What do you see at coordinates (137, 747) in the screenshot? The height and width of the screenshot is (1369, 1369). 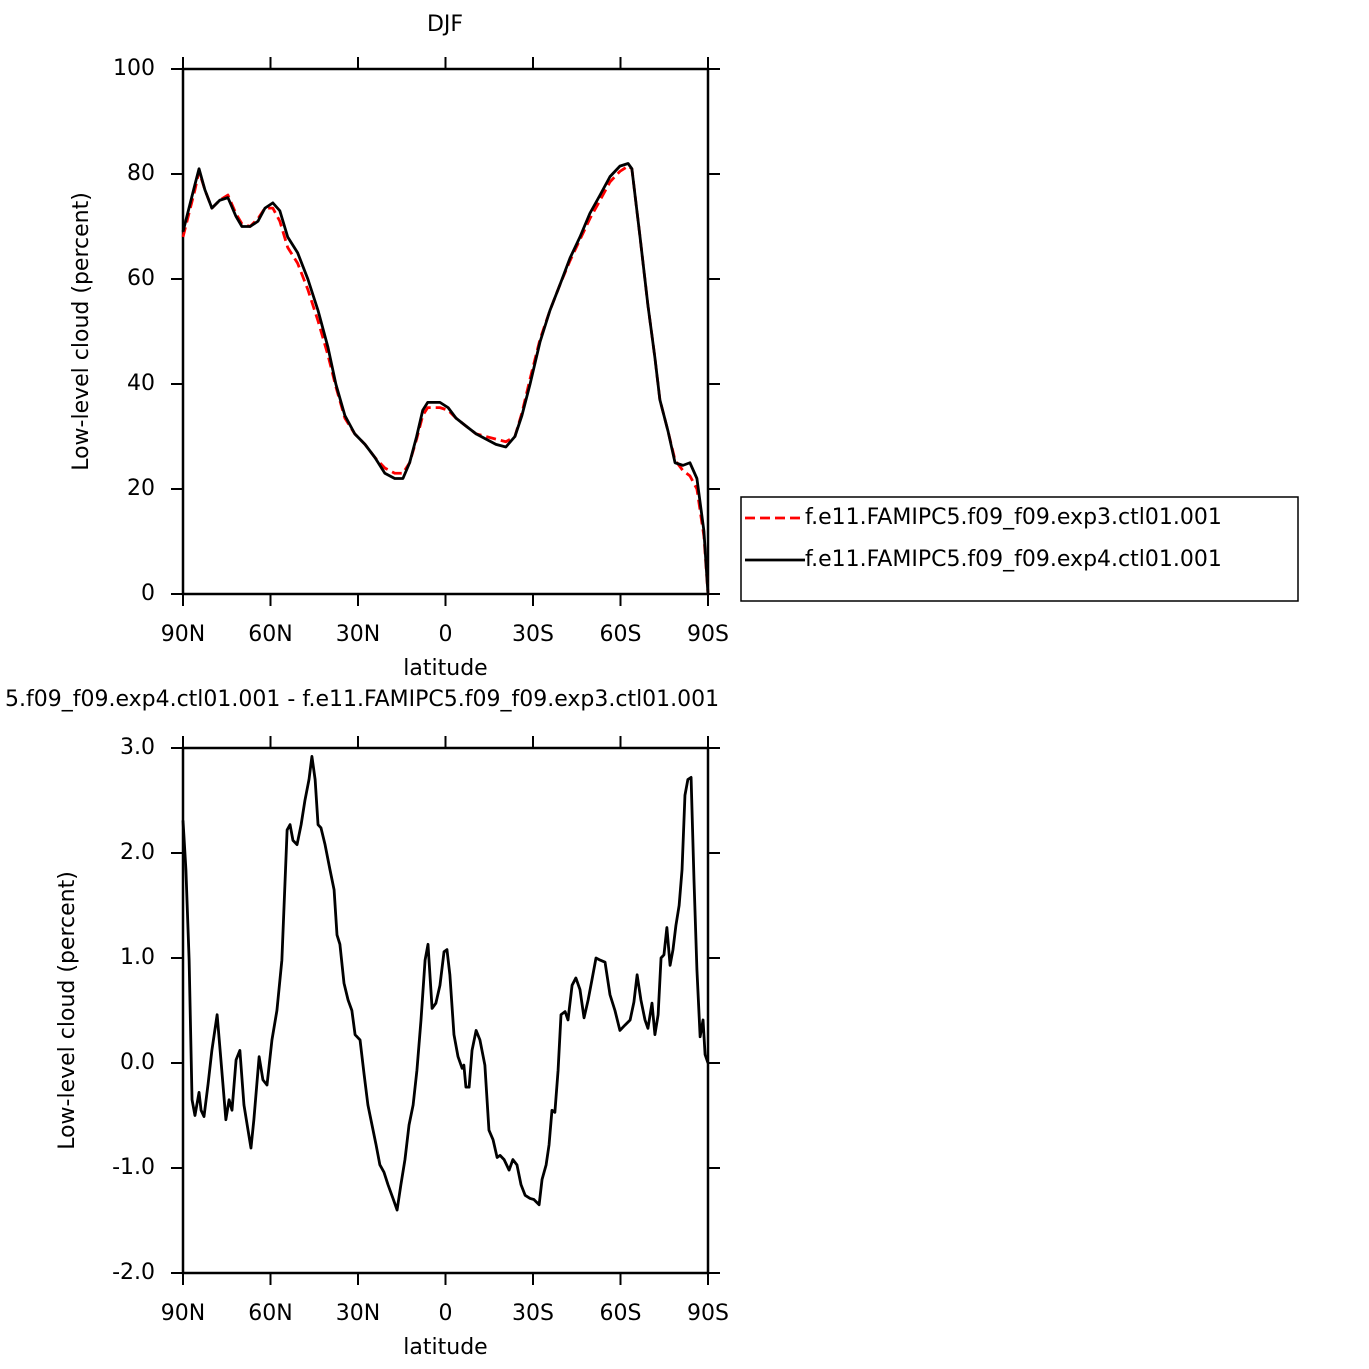 I see `y-tick-label: 3.0` at bounding box center [137, 747].